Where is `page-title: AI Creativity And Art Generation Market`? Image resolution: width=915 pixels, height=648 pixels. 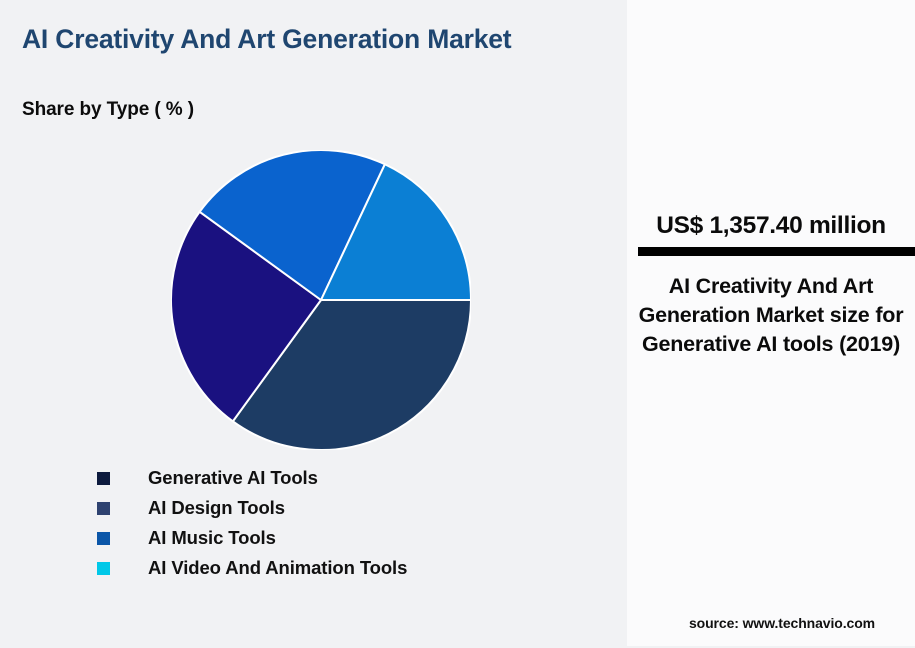 page-title: AI Creativity And Art Generation Market is located at coordinates (267, 39).